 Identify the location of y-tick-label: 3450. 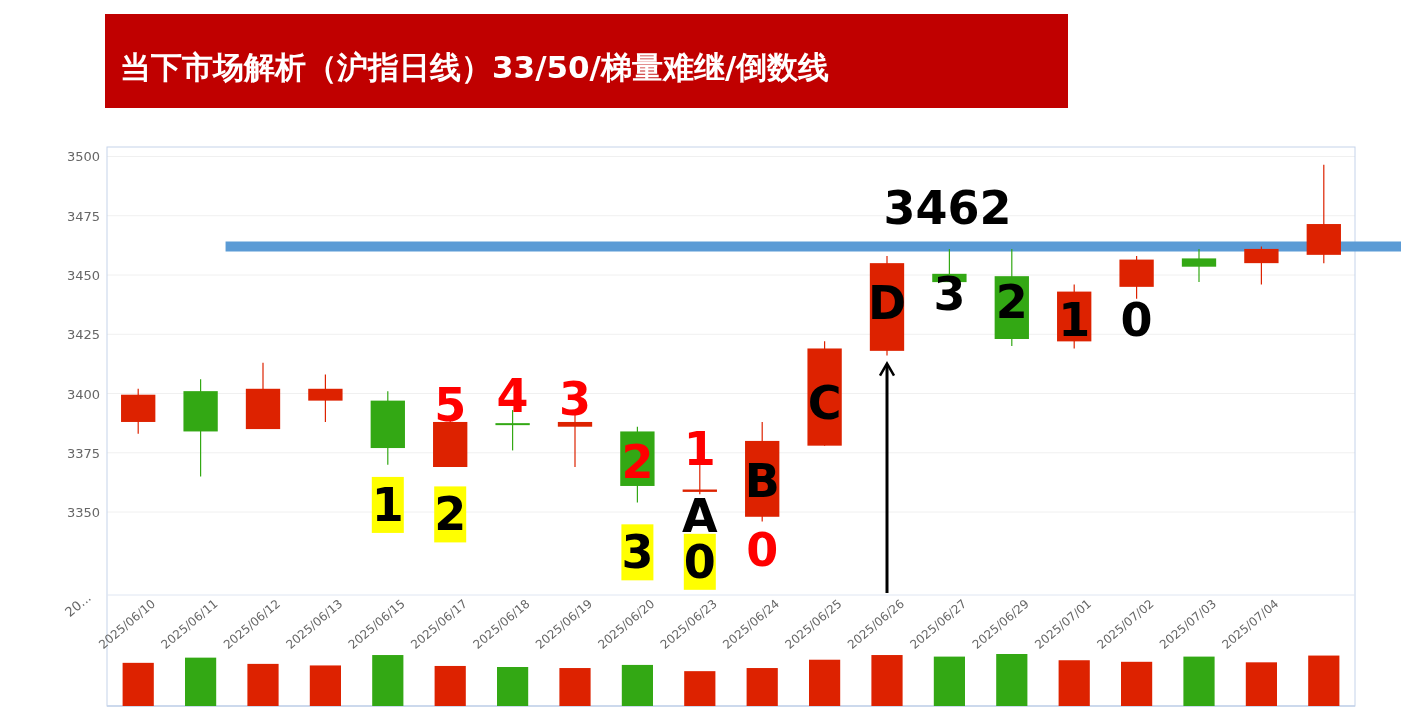
(83, 275).